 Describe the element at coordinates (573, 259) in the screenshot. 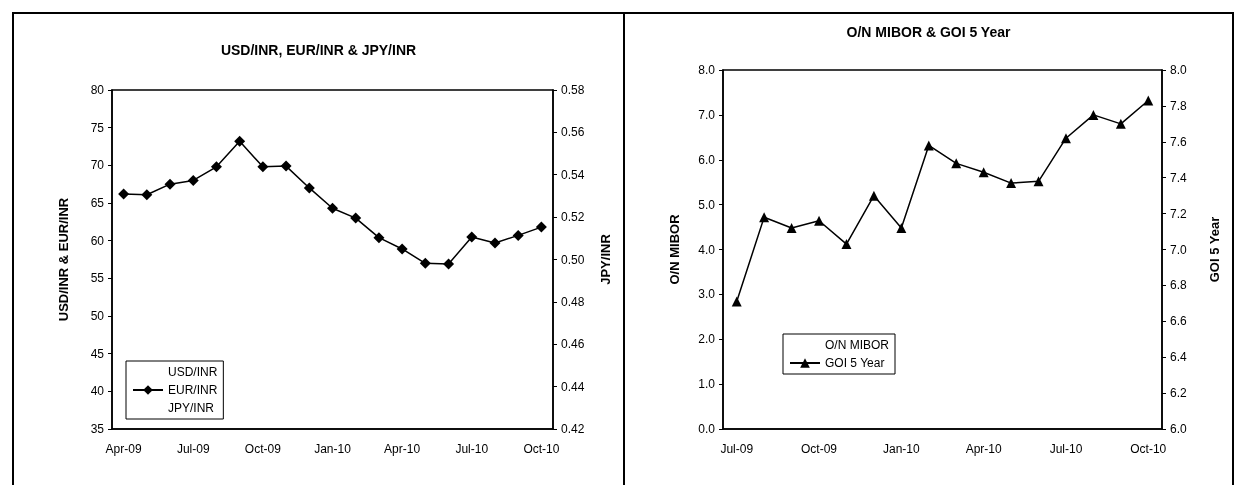

I see `y2-tick-label: 0.50` at that location.